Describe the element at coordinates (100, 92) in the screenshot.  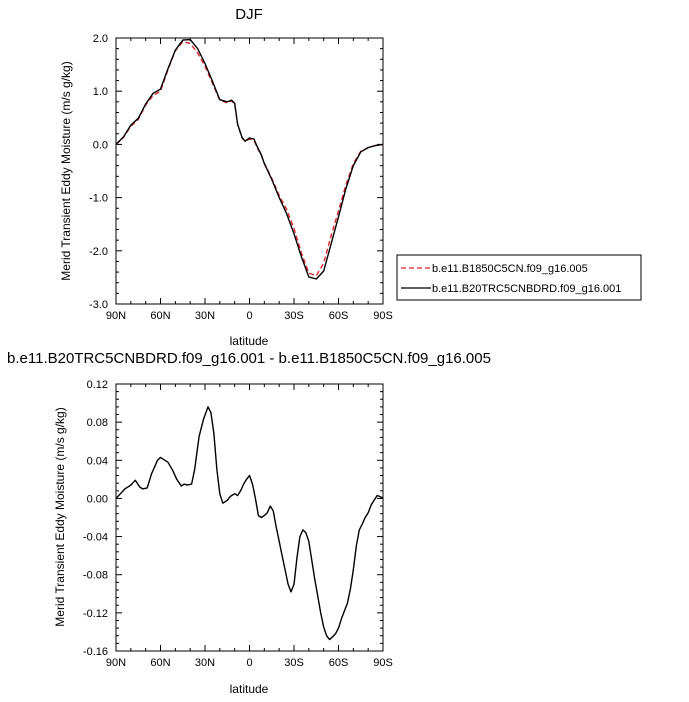
I see `y-tick-label: 1.0` at that location.